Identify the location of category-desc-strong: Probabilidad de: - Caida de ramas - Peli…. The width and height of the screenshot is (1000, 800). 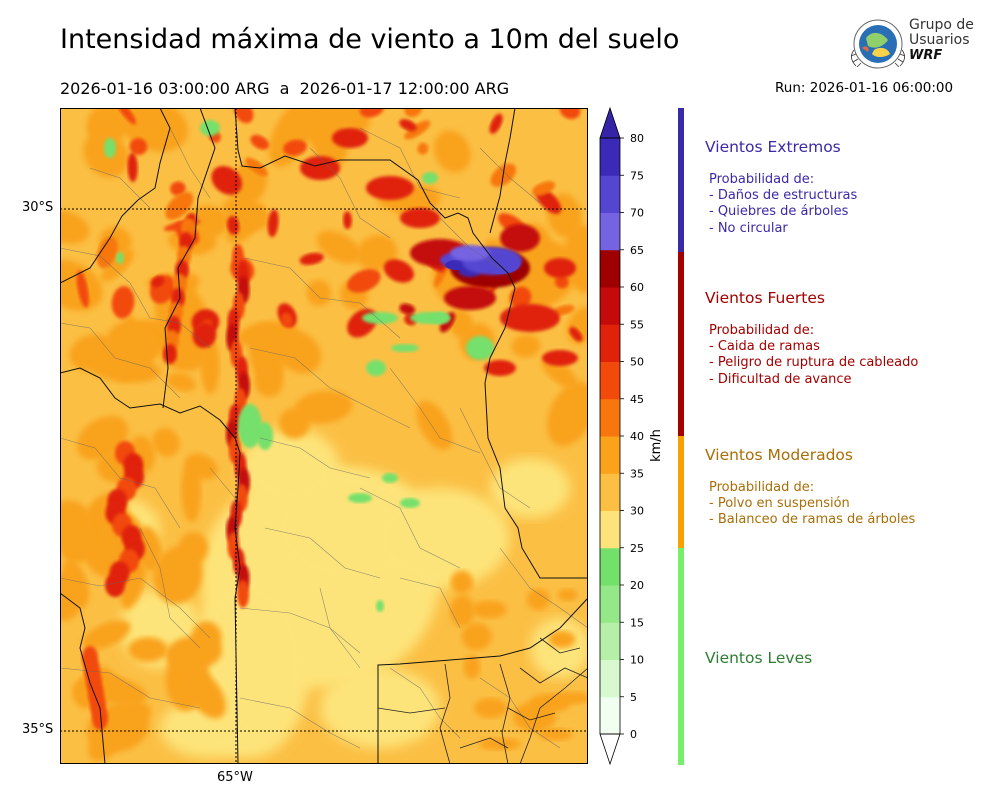
(813, 355).